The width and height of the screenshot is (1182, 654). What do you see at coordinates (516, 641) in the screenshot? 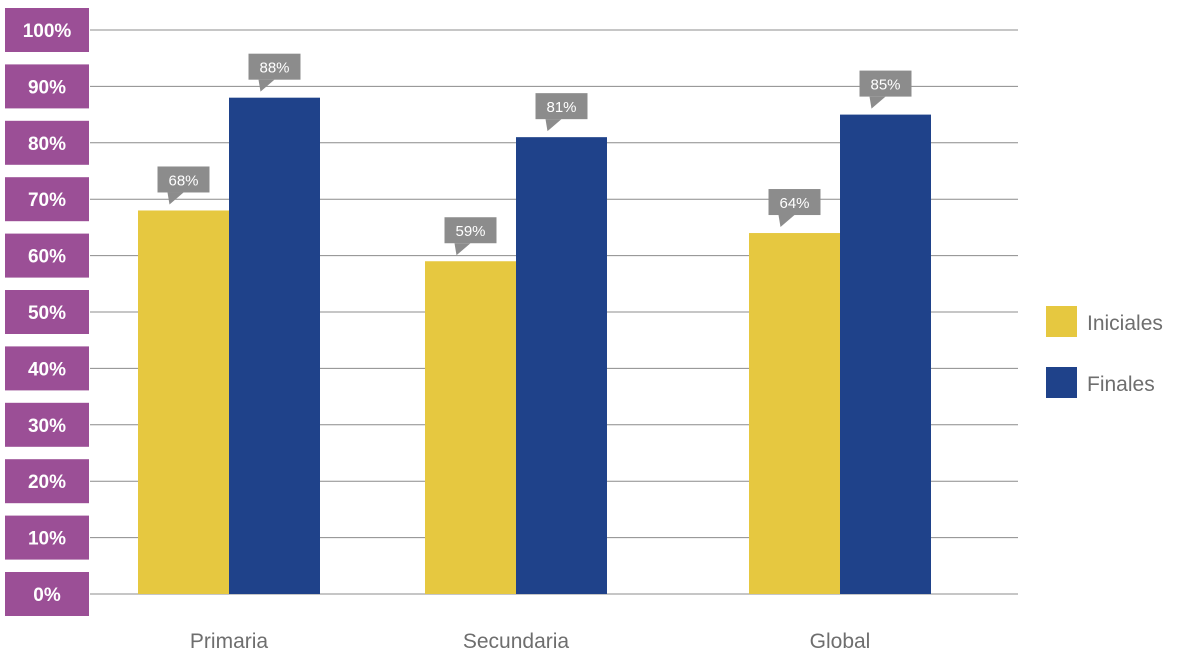
I see `category-label-secundaria: Secundaria` at bounding box center [516, 641].